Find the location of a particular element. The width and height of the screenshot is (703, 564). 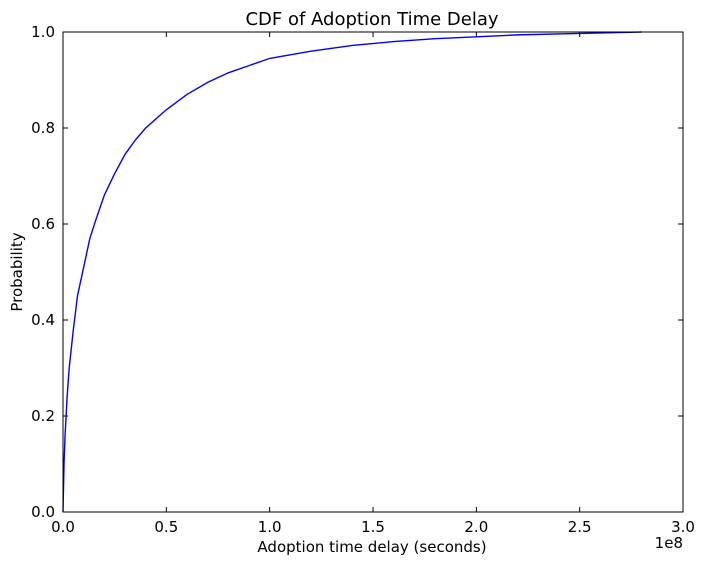

x-offset-label: 1e8 is located at coordinates (669, 543).